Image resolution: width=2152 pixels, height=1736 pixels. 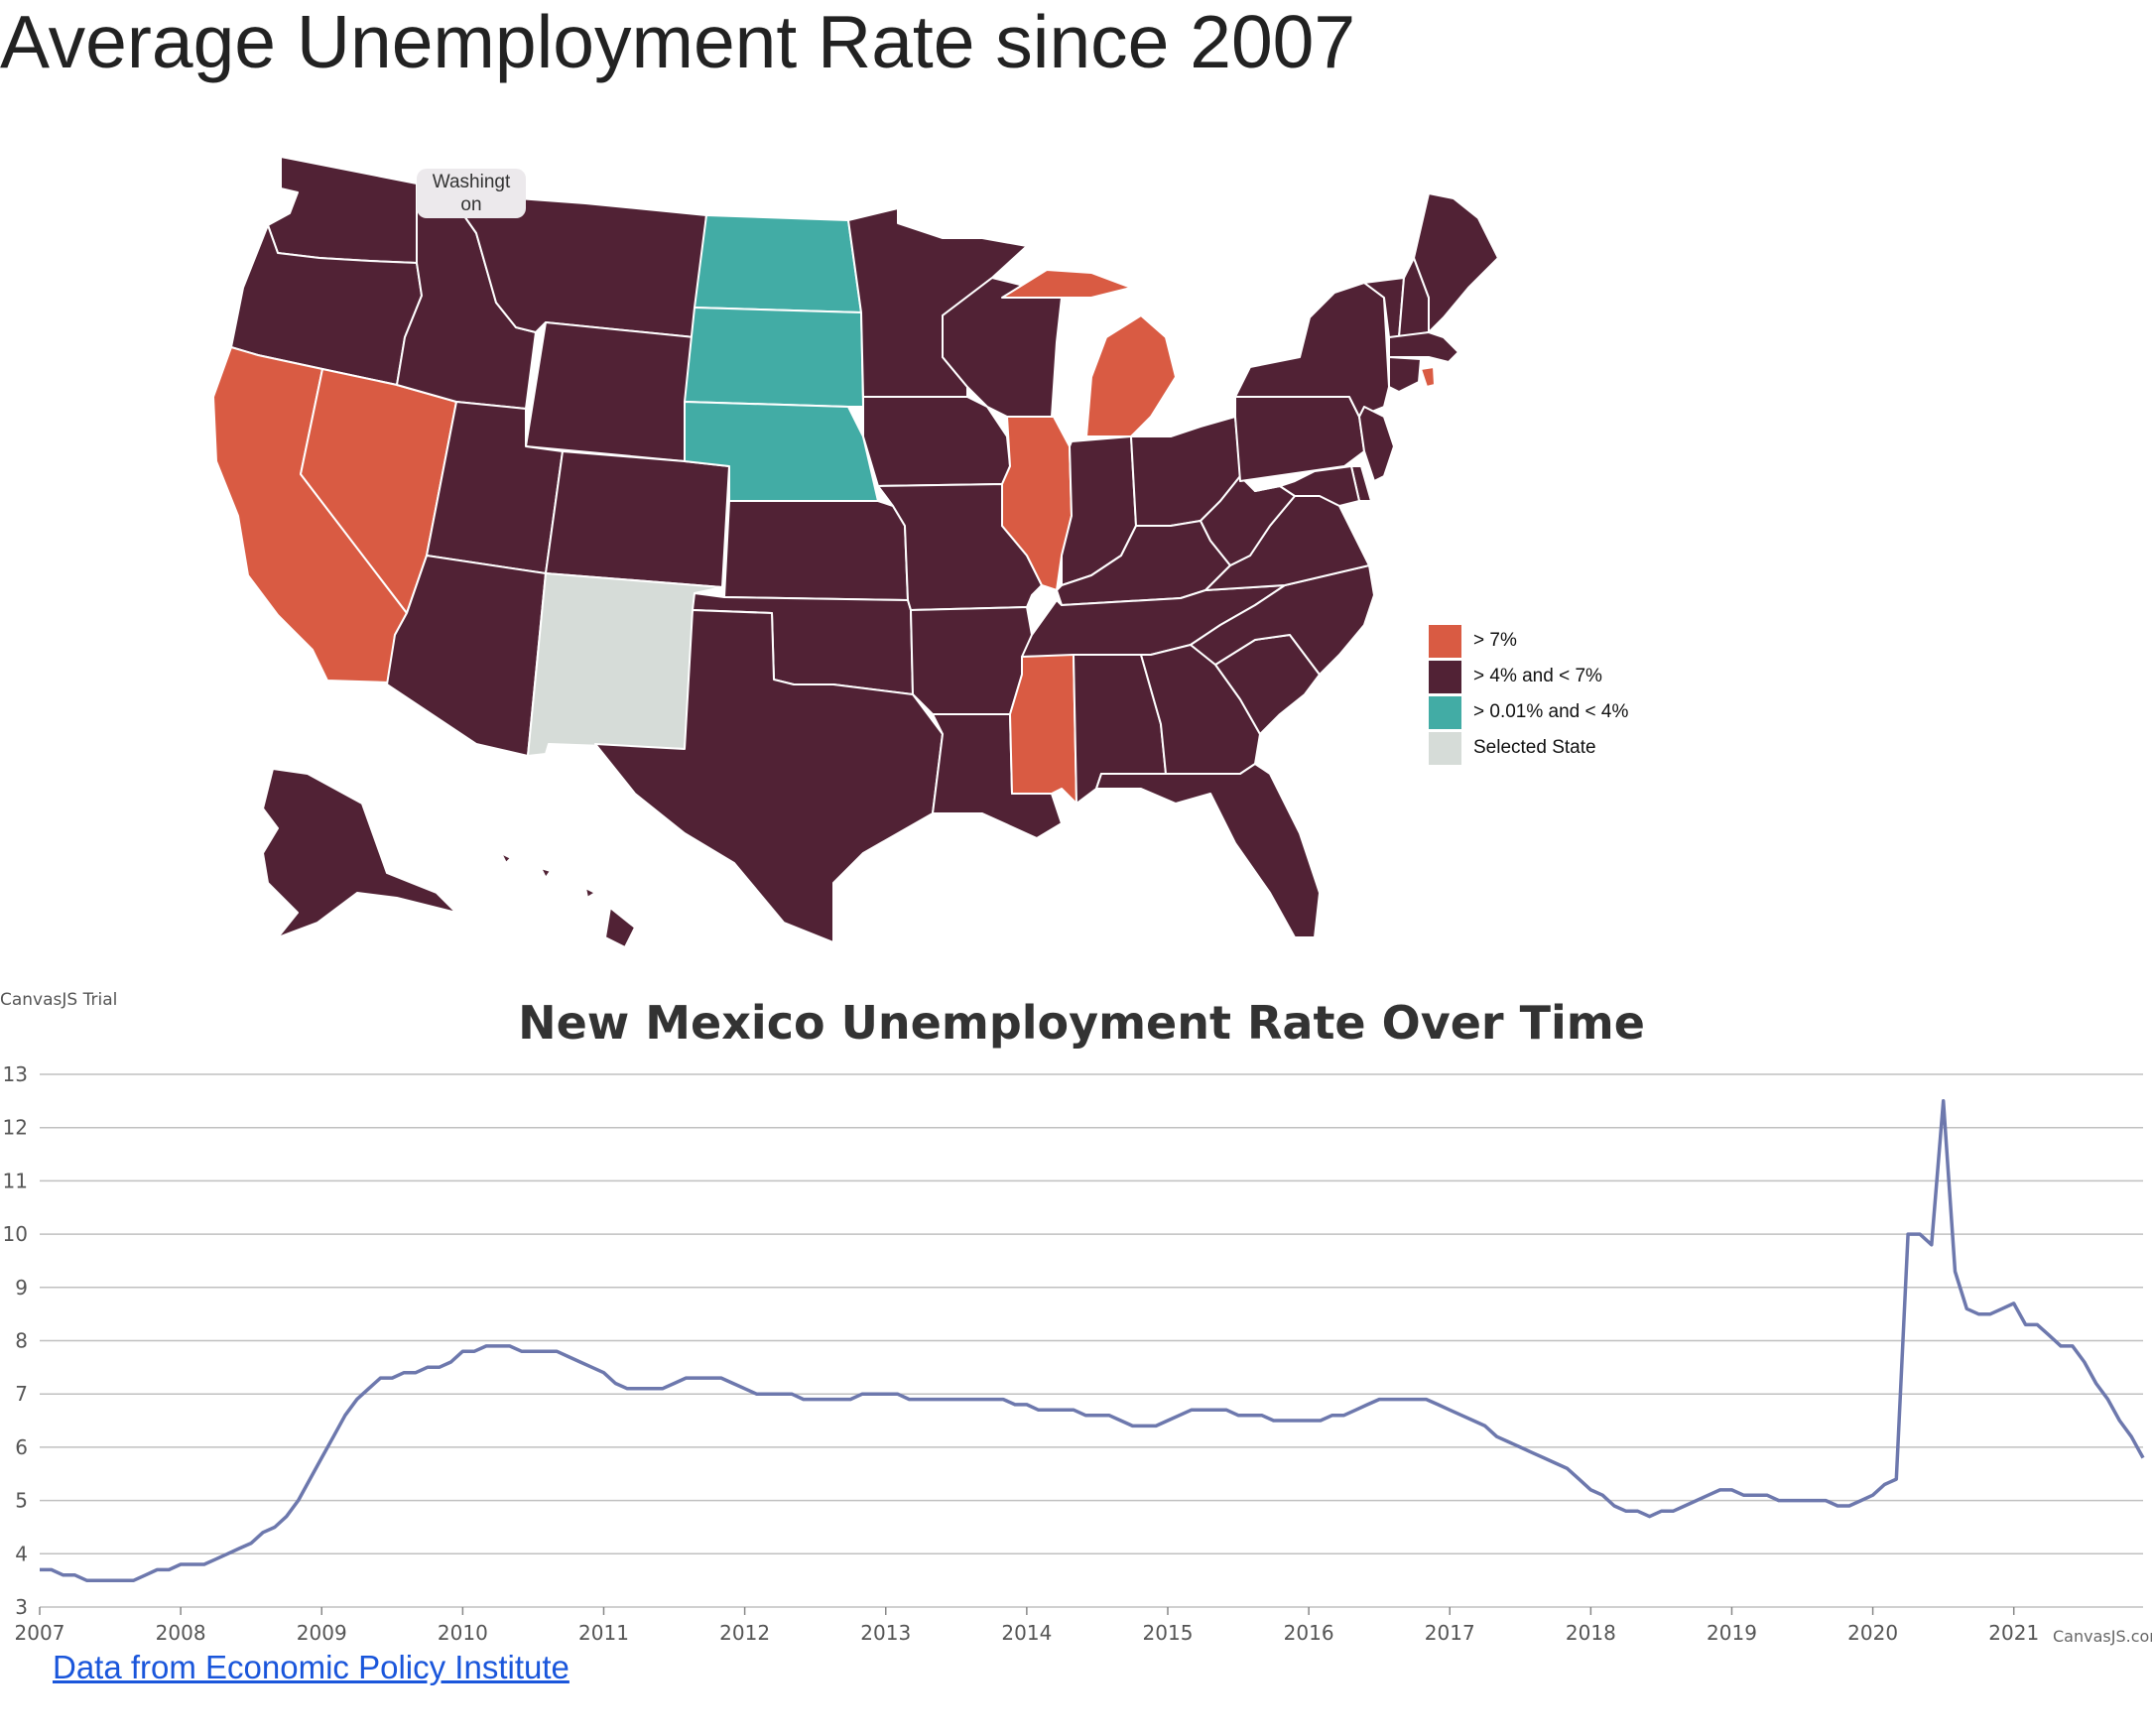 I want to click on state-MT, so click(x=577, y=265).